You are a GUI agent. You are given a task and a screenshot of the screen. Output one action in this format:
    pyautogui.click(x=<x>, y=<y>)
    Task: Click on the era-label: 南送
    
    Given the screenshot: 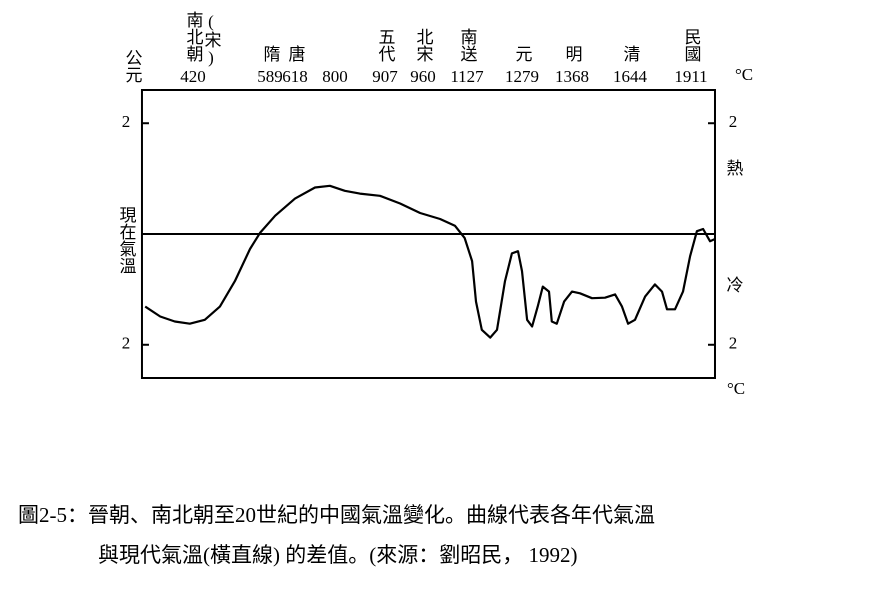 What is the action you would take?
    pyautogui.click(x=468, y=45)
    